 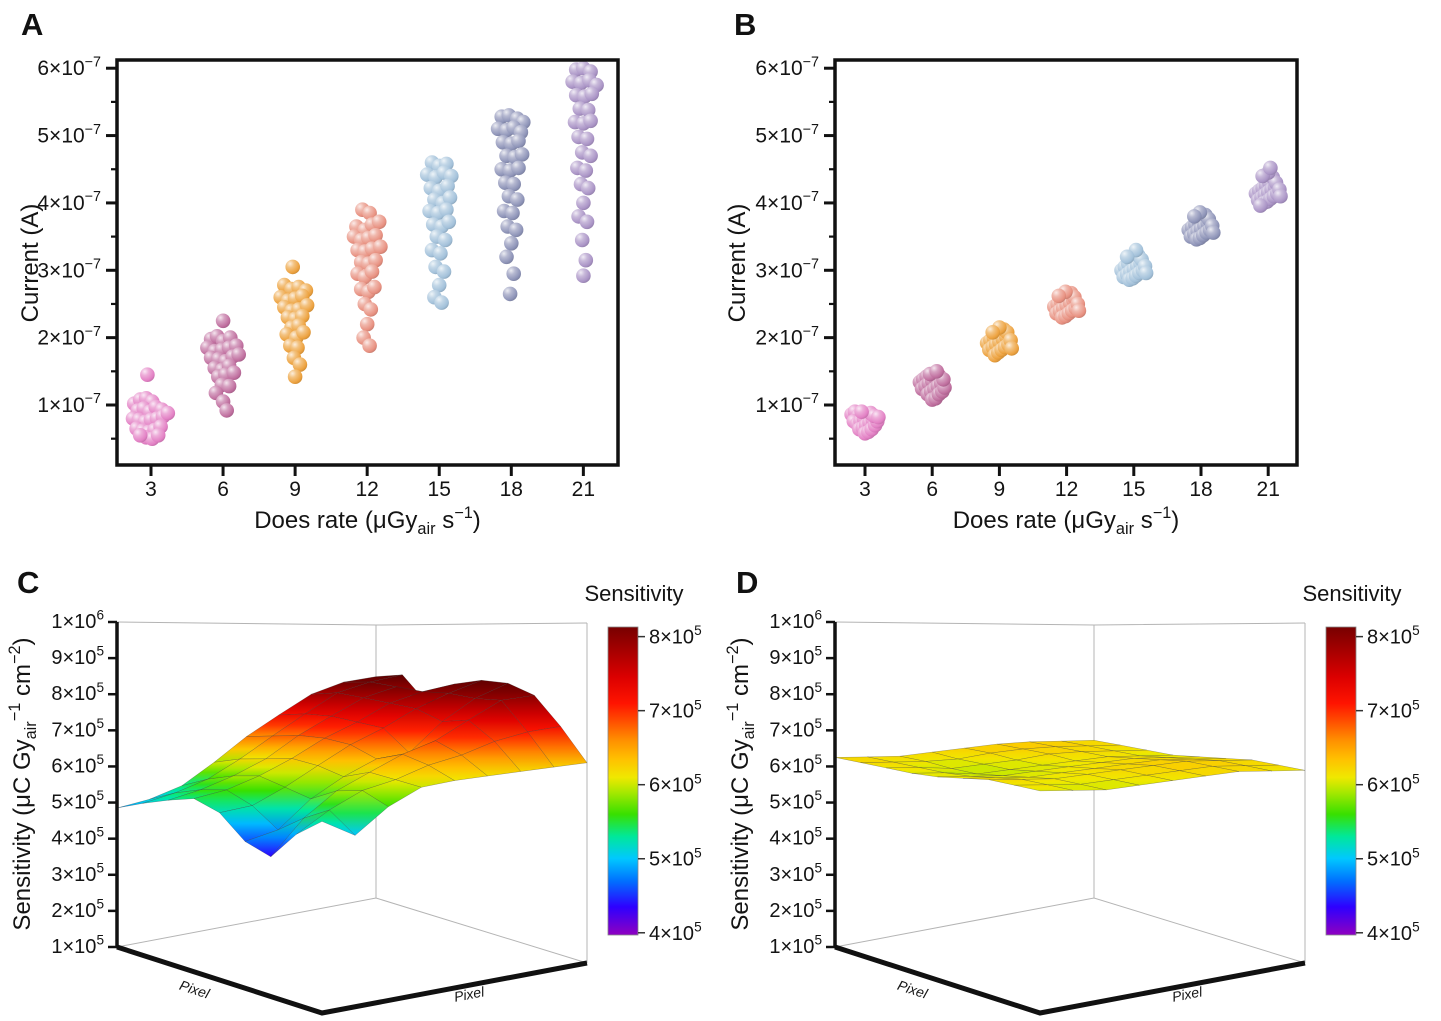 What do you see at coordinates (77, 692) in the screenshot?
I see `z-tick-label: 8×10⁵` at bounding box center [77, 692].